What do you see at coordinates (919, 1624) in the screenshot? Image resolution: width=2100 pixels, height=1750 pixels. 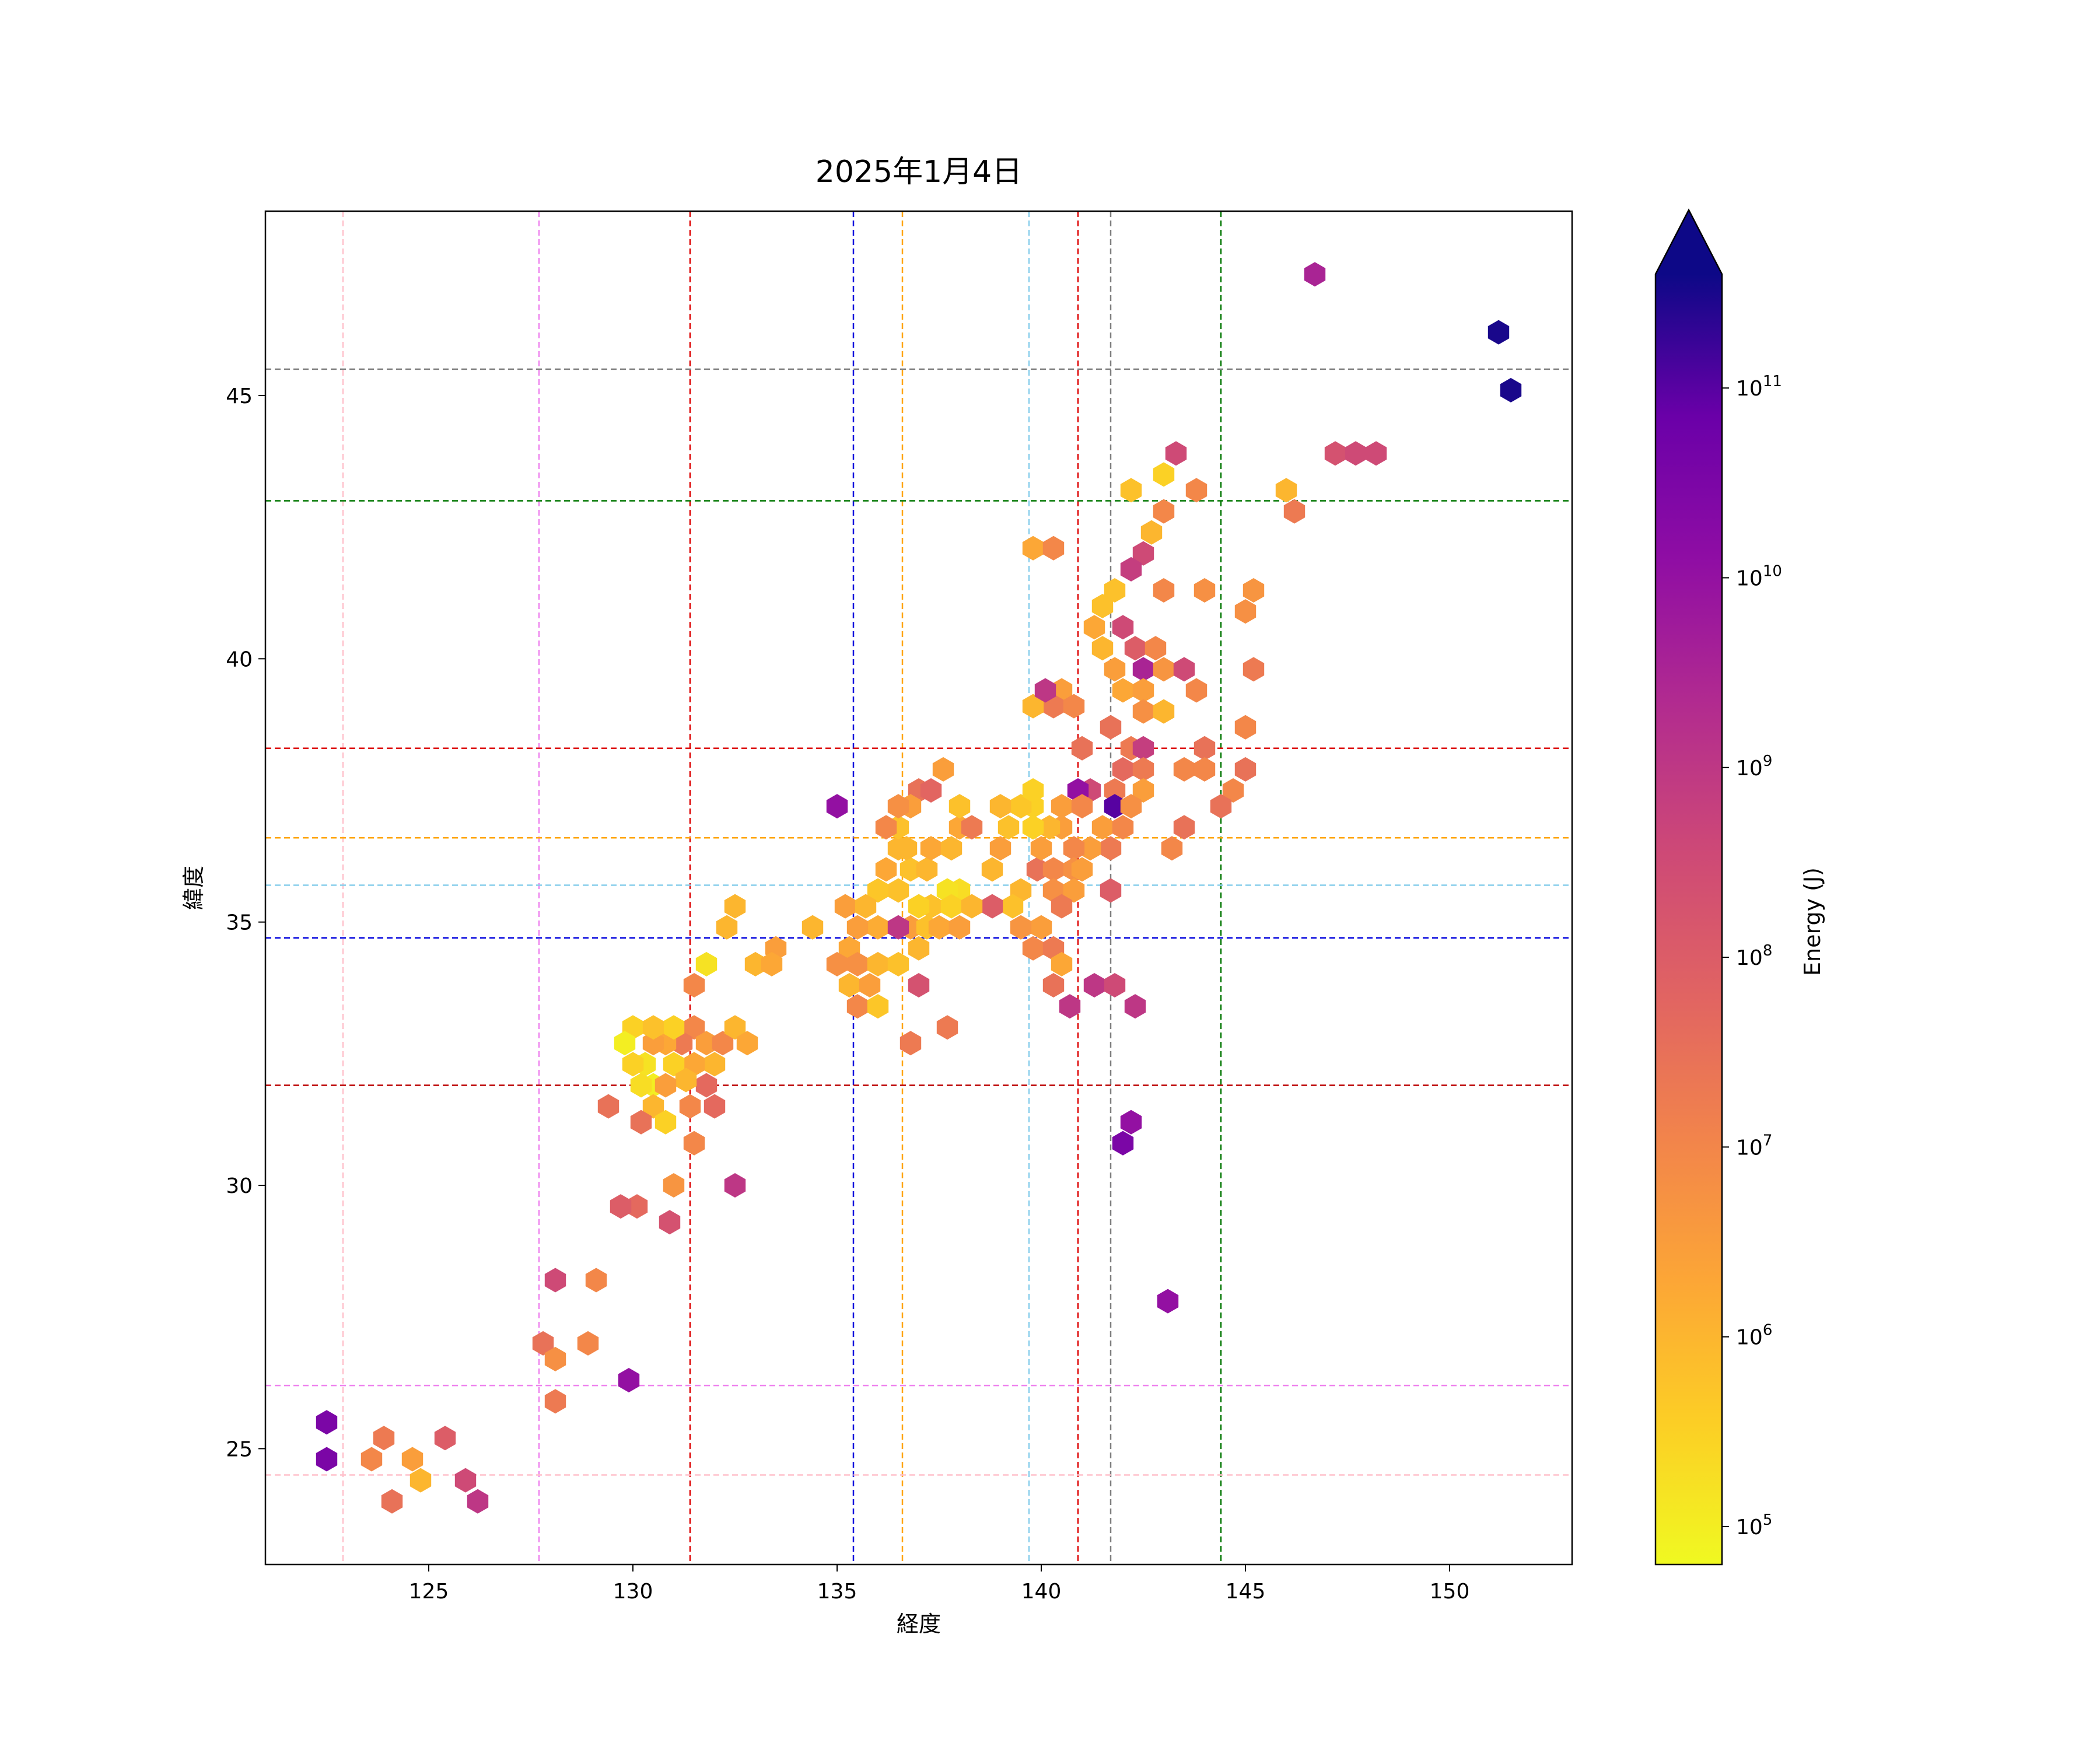 I see `x-axis-label: 経度` at bounding box center [919, 1624].